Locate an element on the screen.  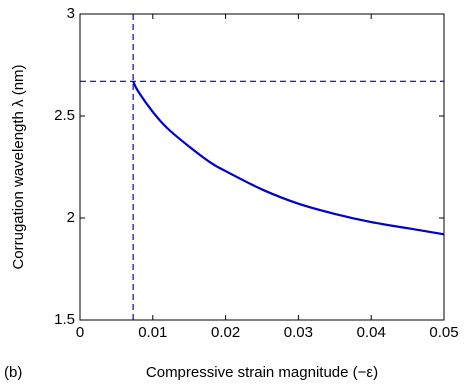
x-tick-label: 0.01 is located at coordinates (152, 332).